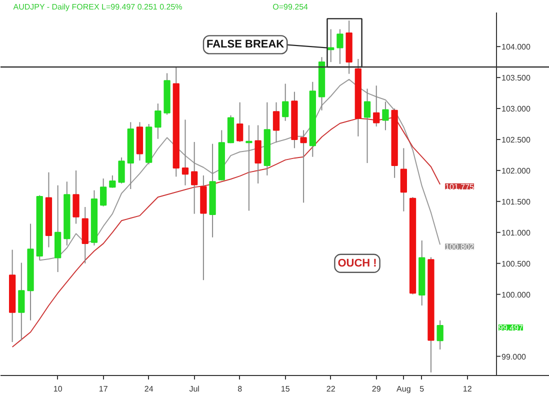  I want to click on text: 99.497, so click(510, 328).